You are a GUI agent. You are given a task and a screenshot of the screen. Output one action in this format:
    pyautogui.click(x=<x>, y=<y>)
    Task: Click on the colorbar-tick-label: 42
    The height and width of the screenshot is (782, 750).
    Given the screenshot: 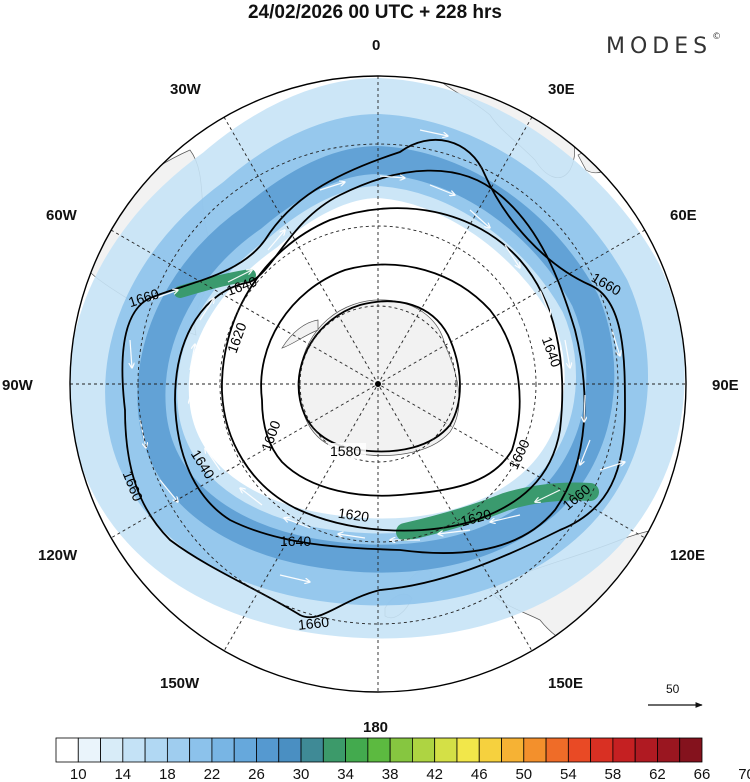 What is the action you would take?
    pyautogui.click(x=434, y=774)
    